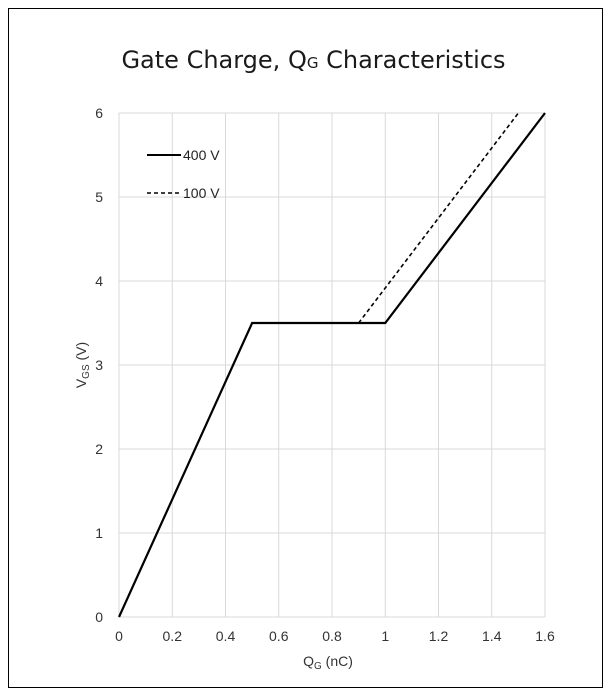  Describe the element at coordinates (545, 636) in the screenshot. I see `x-tick-label: 1.6` at that location.